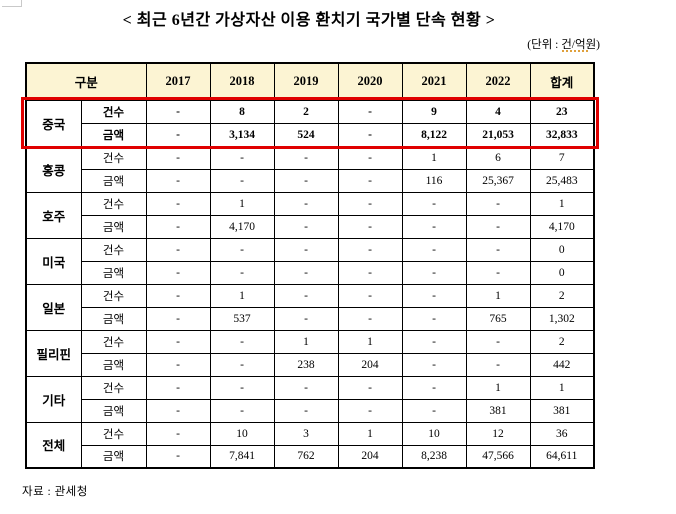  I want to click on country-count-row: 필리핀 건수 - - 1 1 - - 2, so click(310, 353).